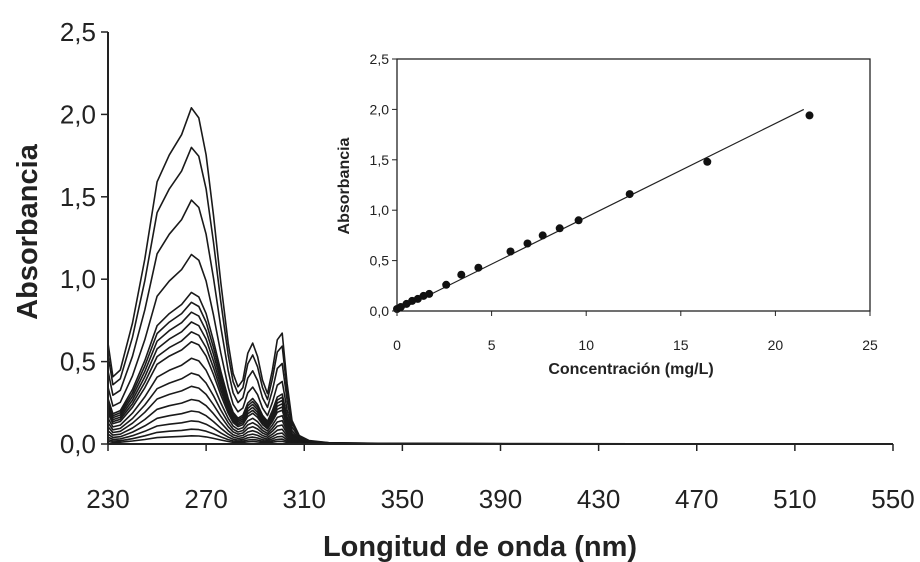  What do you see at coordinates (630, 369) in the screenshot?
I see `inset-x-axis-title: Concentración (mg/L)` at bounding box center [630, 369].